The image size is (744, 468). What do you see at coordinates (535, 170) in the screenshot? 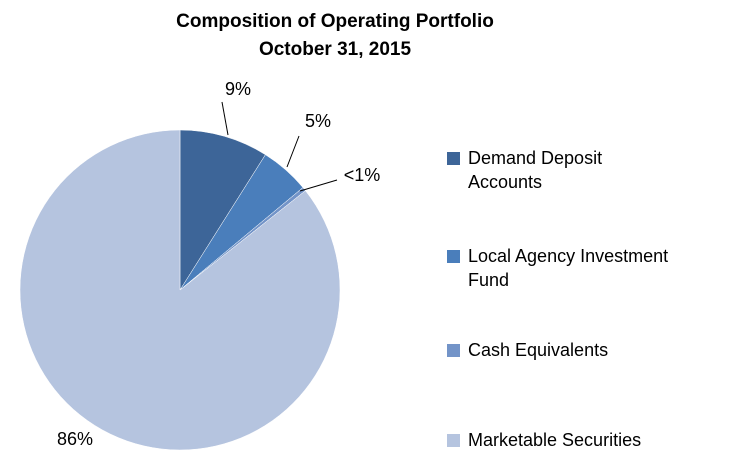
I see `legend-label: Demand Deposit Accounts` at bounding box center [535, 170].